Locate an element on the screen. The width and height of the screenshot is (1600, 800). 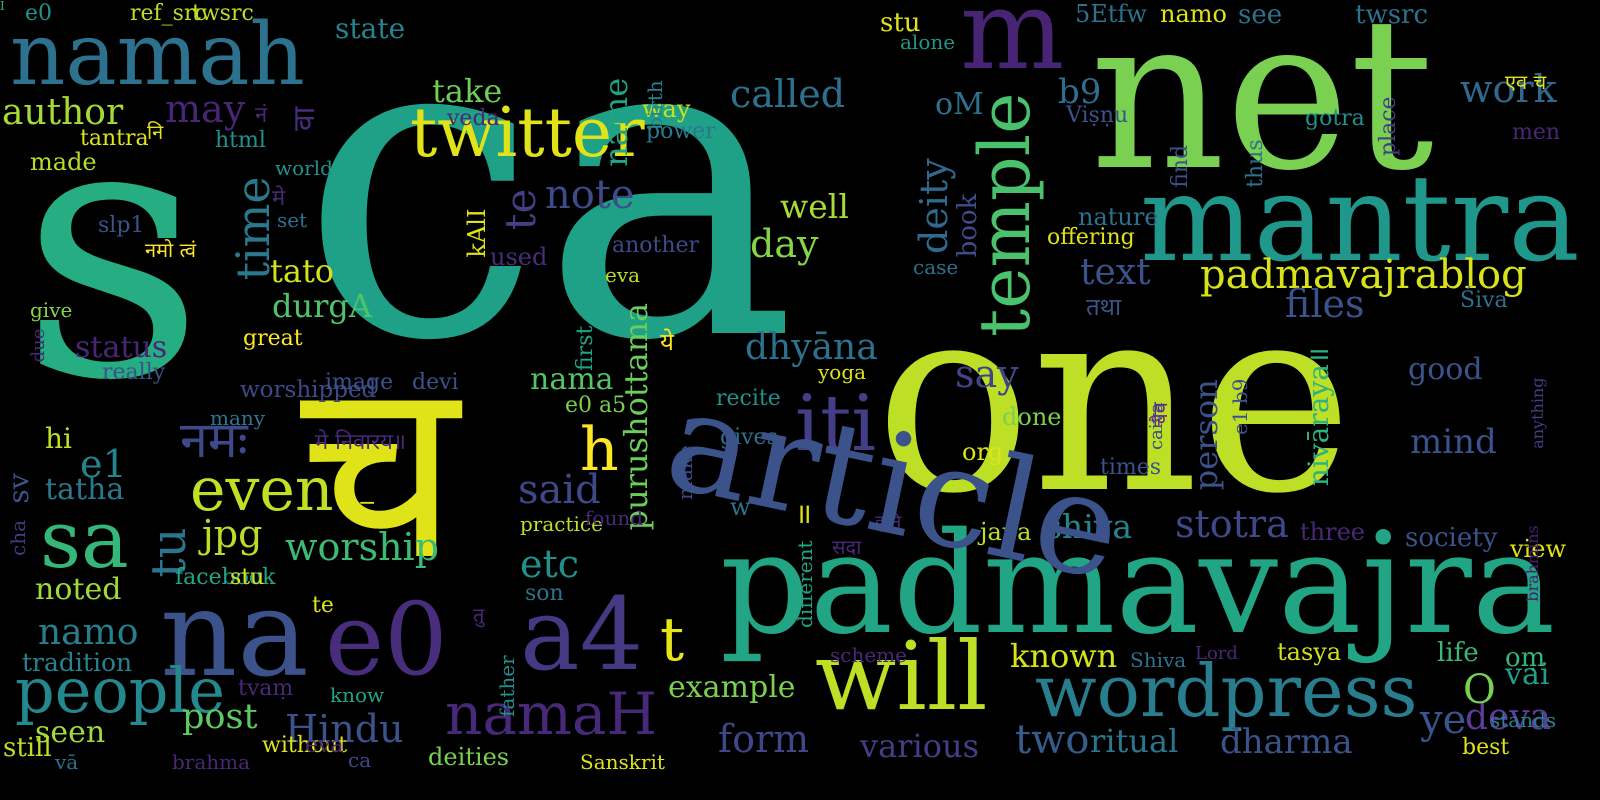
word-may-71: may is located at coordinates (205, 109).